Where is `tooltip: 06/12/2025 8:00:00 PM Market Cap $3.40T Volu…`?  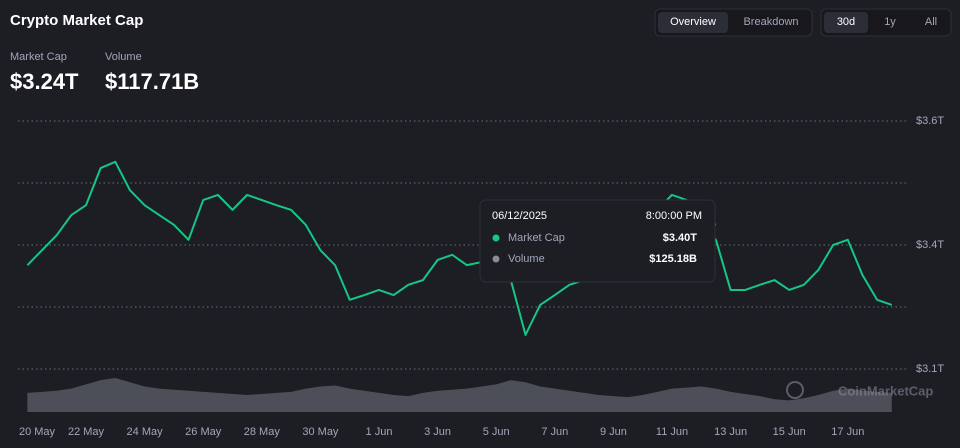 tooltip: 06/12/2025 8:00:00 PM Market Cap $3.40T Volu… is located at coordinates (597, 241).